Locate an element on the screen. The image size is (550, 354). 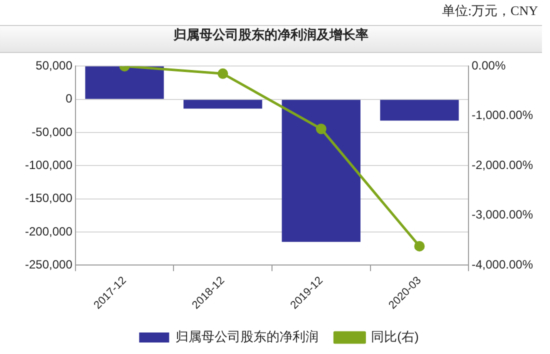
chart-title: 归属母公司股东的净利润及增长率 is located at coordinates (271, 39).